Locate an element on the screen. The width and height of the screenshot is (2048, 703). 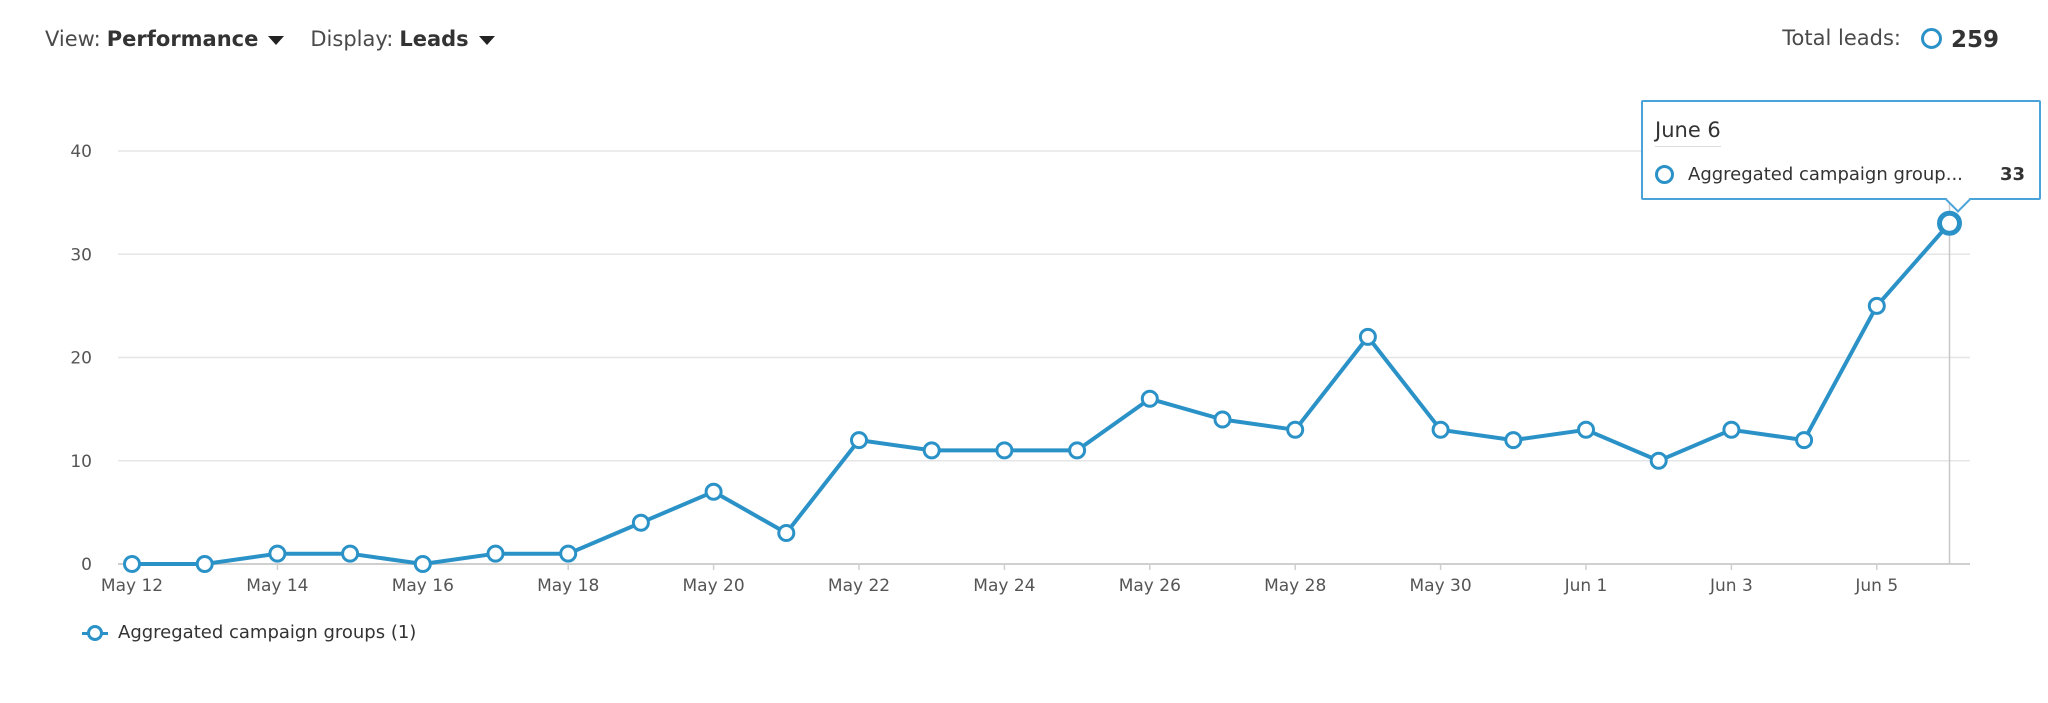
x-tick-label: May 22 is located at coordinates (859, 586).